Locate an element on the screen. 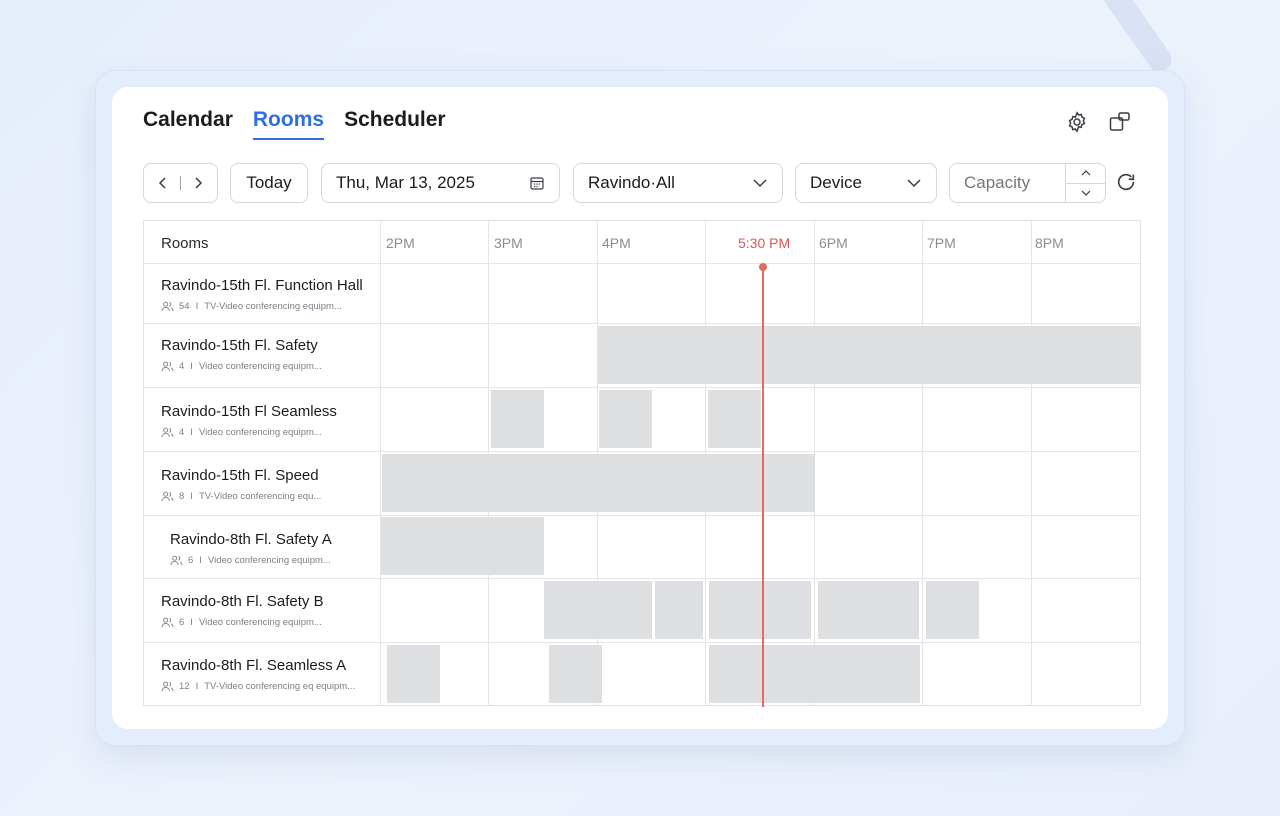  hour-label: 8PM is located at coordinates (1049, 243).